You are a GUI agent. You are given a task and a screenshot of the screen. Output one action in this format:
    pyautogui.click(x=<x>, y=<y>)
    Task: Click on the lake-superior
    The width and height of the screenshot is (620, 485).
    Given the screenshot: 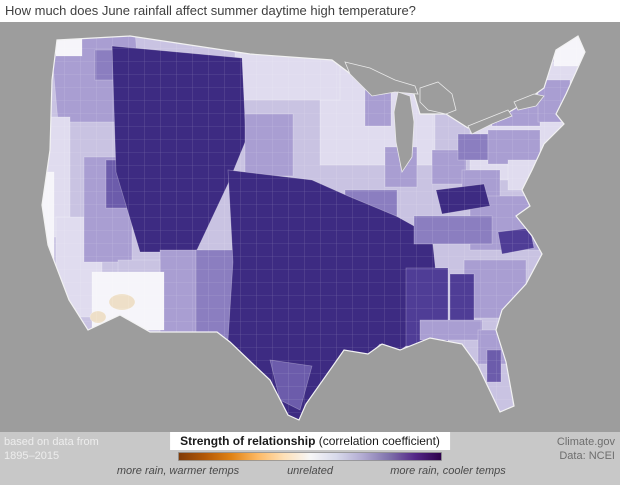 What is the action you would take?
    pyautogui.click(x=381, y=79)
    